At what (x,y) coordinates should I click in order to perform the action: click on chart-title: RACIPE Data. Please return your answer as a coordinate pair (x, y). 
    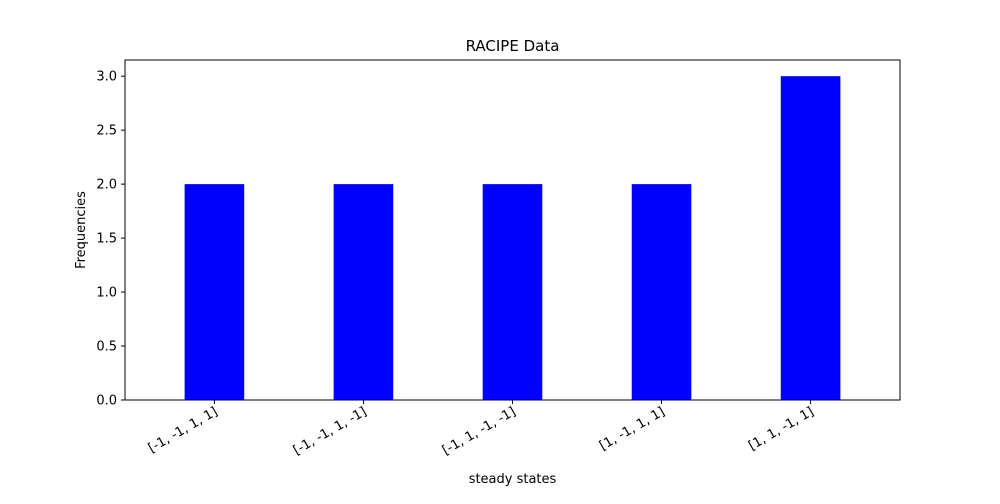
    Looking at the image, I should click on (513, 46).